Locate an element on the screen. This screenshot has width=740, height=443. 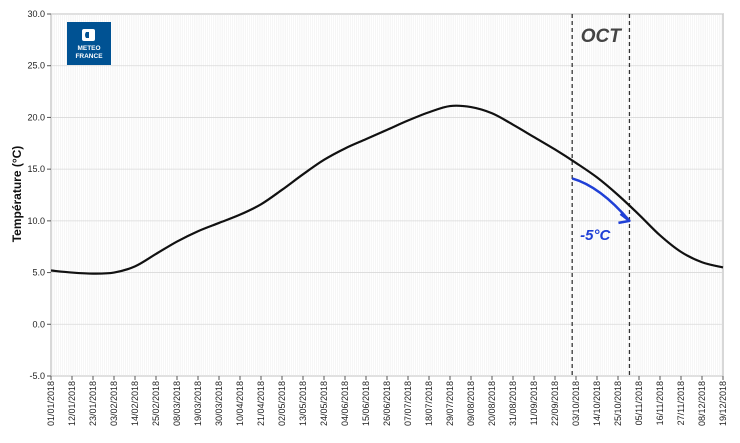
x-tick-label: 18/07/2018 is located at coordinates (429, 403).